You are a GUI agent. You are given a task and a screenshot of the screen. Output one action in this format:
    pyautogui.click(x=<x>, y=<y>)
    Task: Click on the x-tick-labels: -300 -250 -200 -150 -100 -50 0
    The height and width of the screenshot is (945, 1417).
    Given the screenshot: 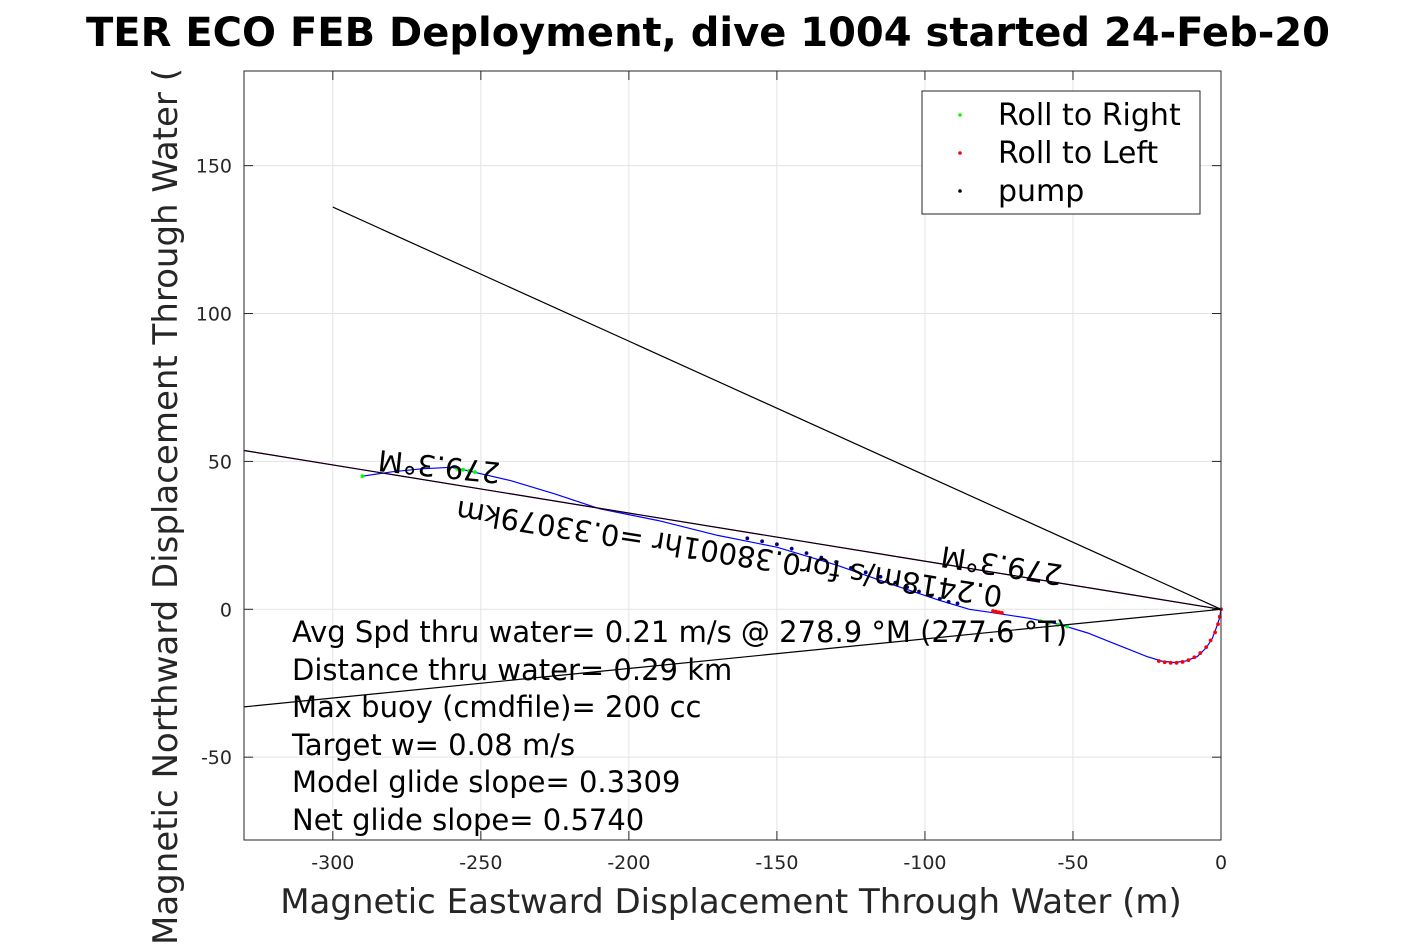 What is the action you would take?
    pyautogui.click(x=769, y=863)
    